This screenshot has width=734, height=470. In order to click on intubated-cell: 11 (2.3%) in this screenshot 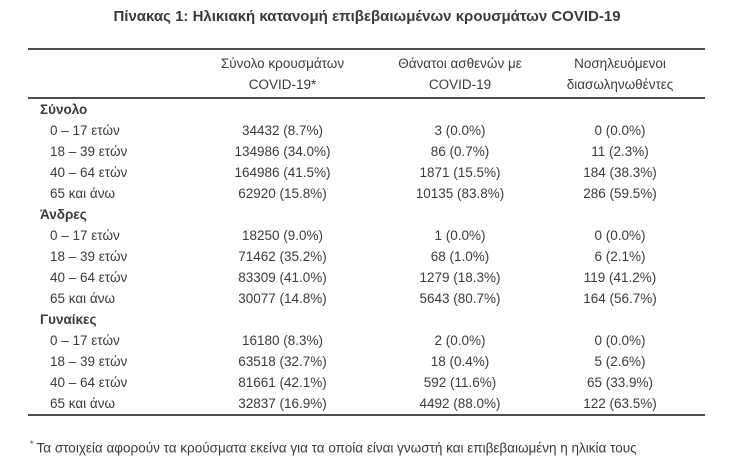, I will do `click(620, 151)`.